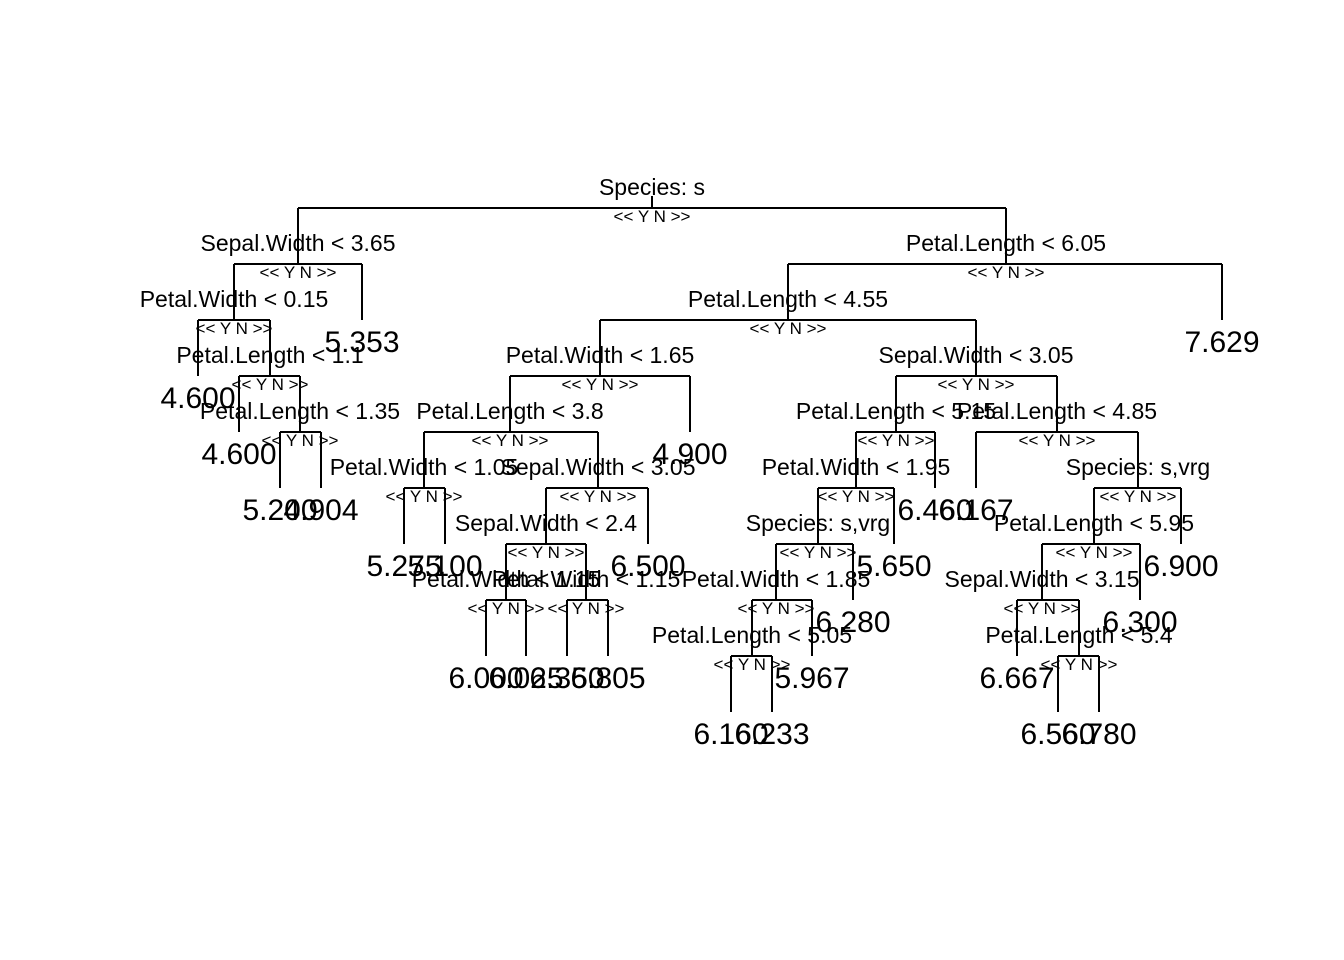 This screenshot has width=1344, height=960. What do you see at coordinates (403, 566) in the screenshot?
I see `leaf-value-L6: 5.275` at bounding box center [403, 566].